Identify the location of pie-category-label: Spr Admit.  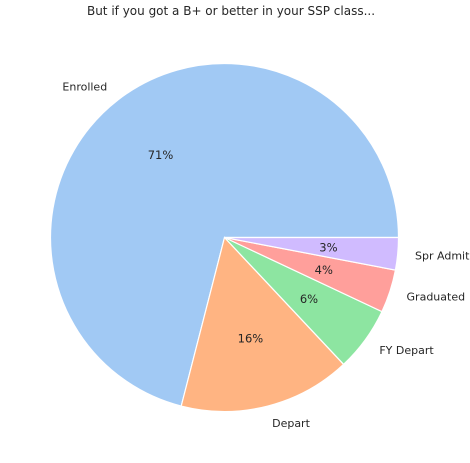
(442, 256).